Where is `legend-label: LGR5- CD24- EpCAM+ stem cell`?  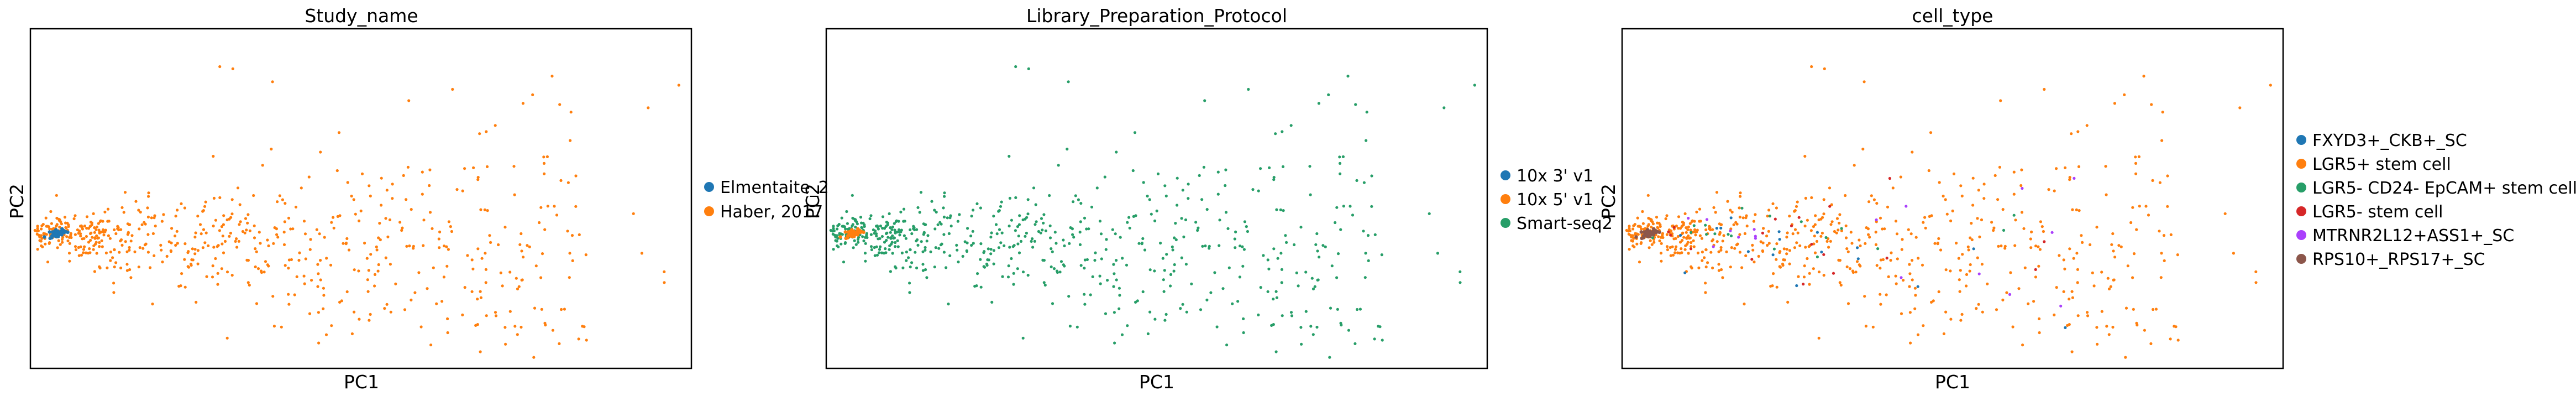 legend-label: LGR5- CD24- EpCAM+ stem cell is located at coordinates (2444, 189).